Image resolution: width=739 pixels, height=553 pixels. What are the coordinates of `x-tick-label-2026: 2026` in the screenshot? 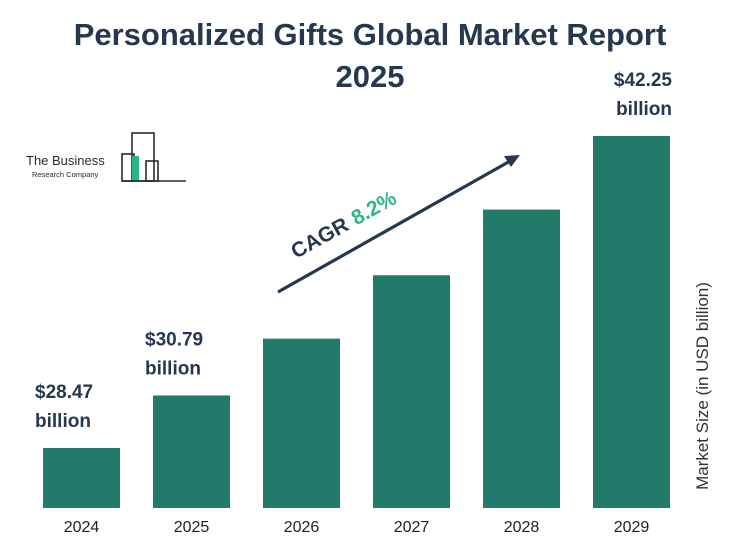 It's located at (302, 527).